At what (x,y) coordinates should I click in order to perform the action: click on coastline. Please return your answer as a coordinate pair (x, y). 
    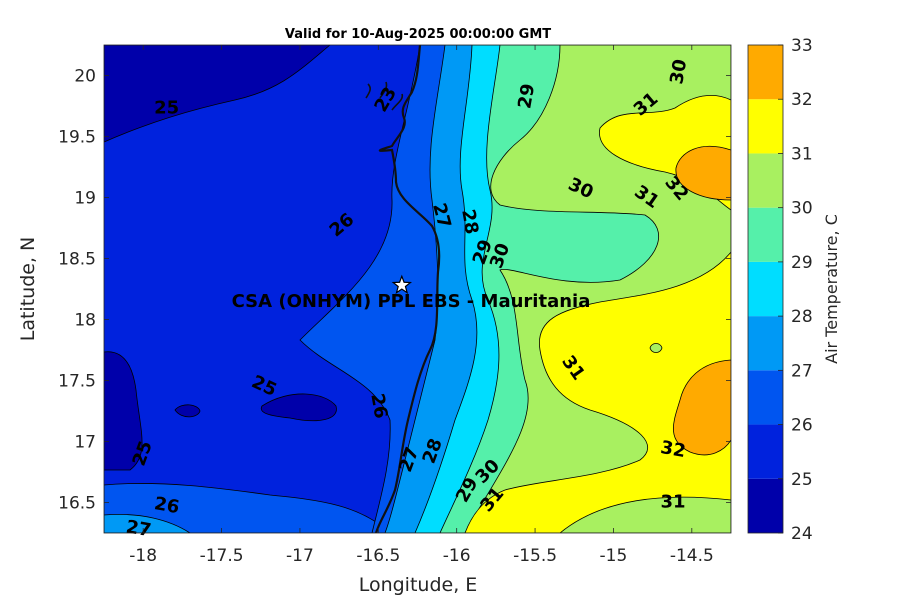
    Looking at the image, I should click on (407, 289).